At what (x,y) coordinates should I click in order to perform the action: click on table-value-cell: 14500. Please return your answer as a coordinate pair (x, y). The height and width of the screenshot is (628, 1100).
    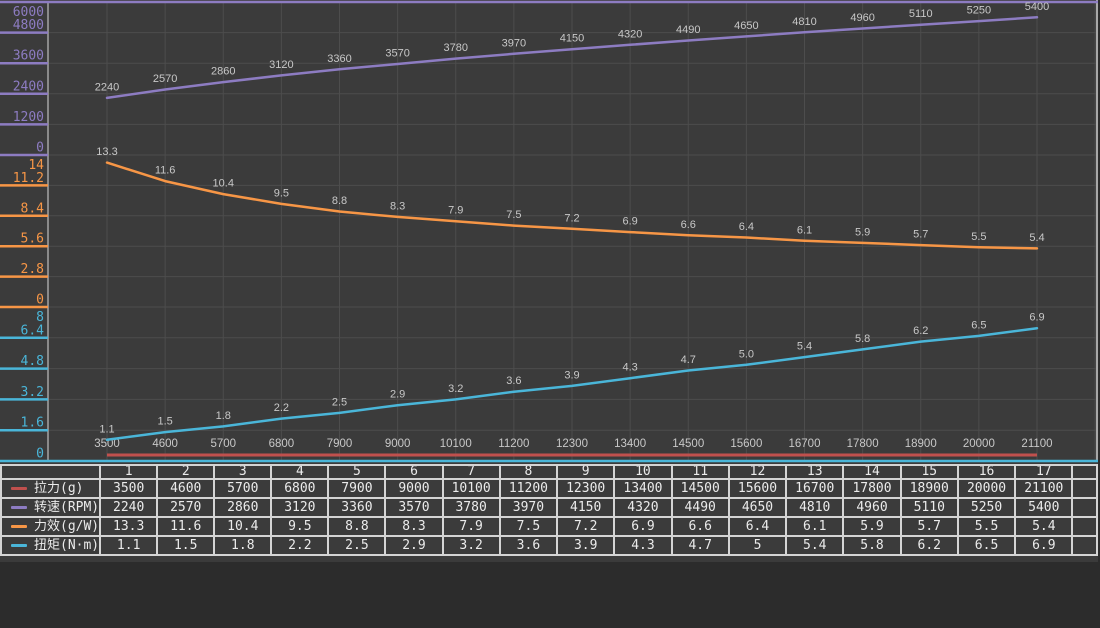
    Looking at the image, I should click on (700, 488).